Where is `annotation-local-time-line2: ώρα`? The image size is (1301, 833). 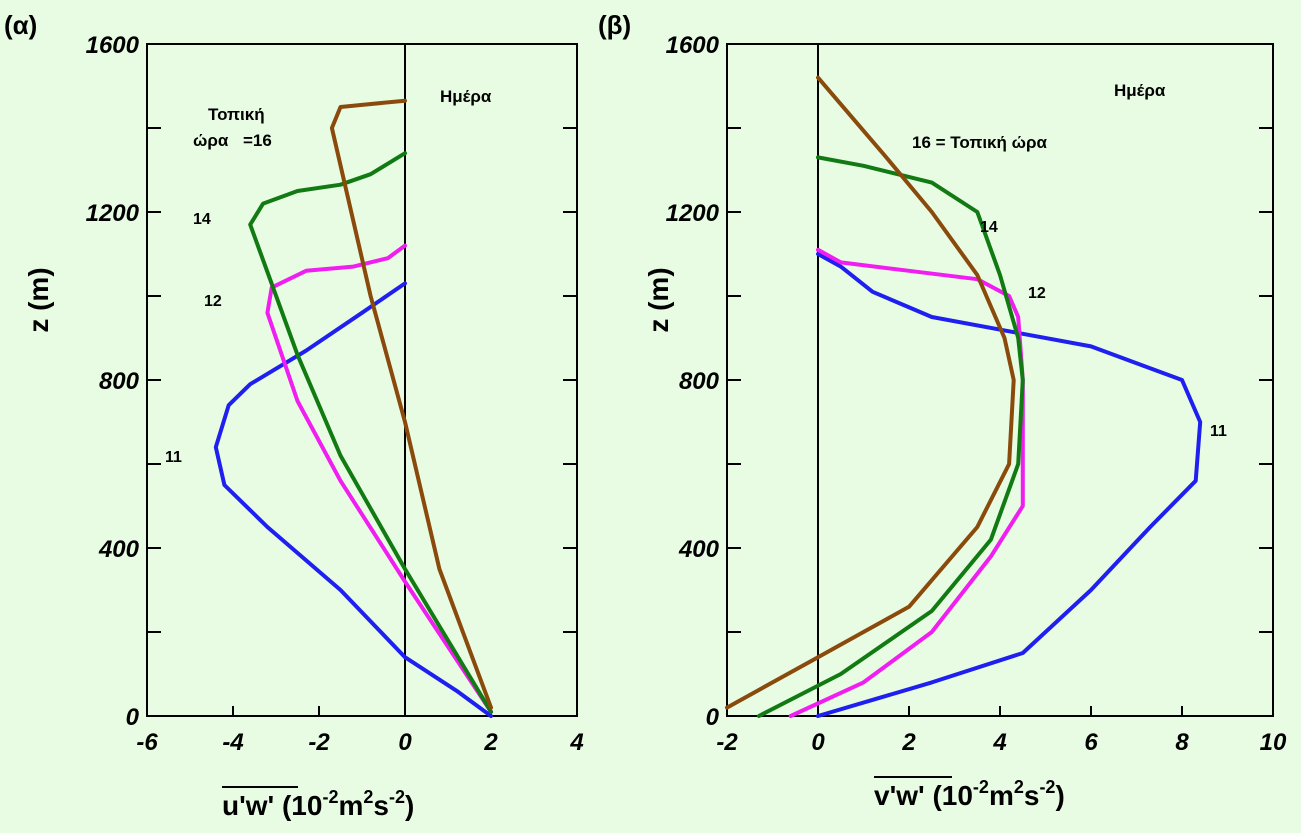
annotation-local-time-line2: ώρα is located at coordinates (211, 140).